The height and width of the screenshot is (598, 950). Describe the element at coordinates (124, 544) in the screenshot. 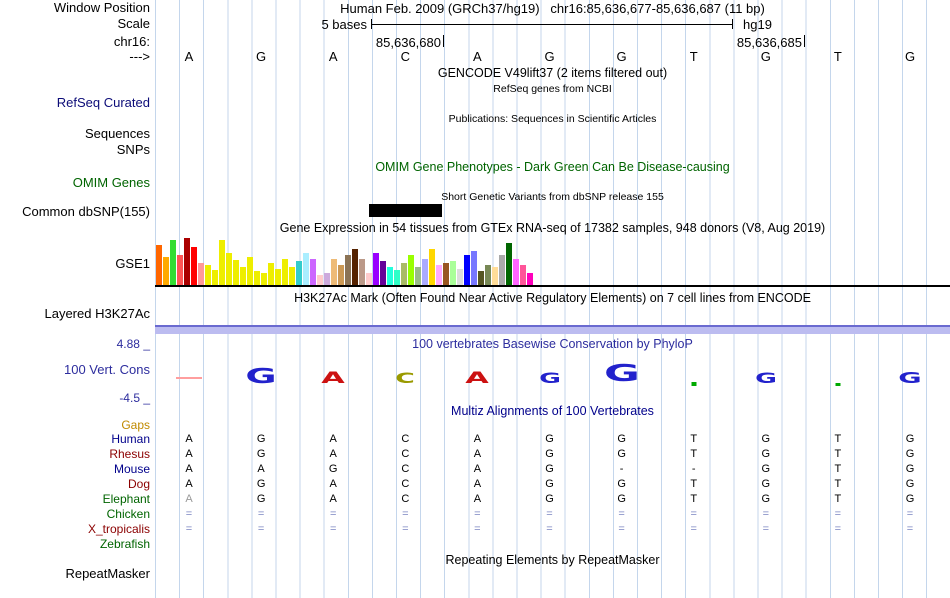

I see `sidebar-item-species-zebrafish: Zebrafish` at that location.